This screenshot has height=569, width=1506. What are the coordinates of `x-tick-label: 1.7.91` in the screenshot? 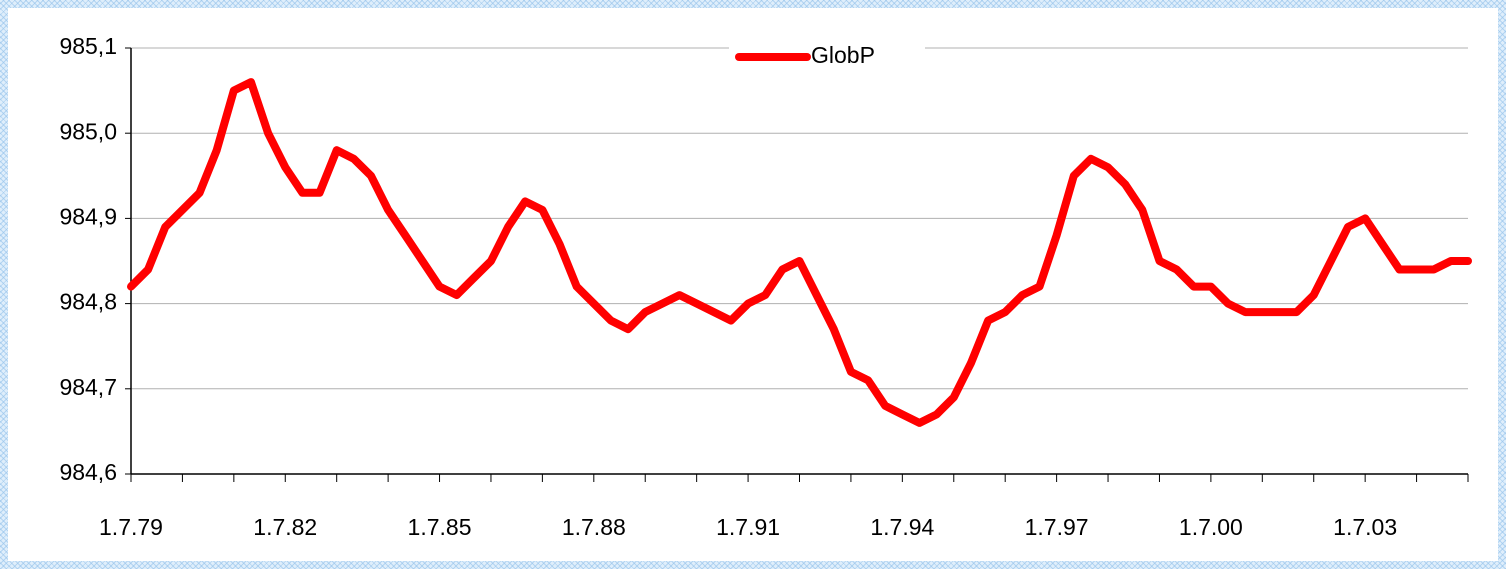 It's located at (748, 527).